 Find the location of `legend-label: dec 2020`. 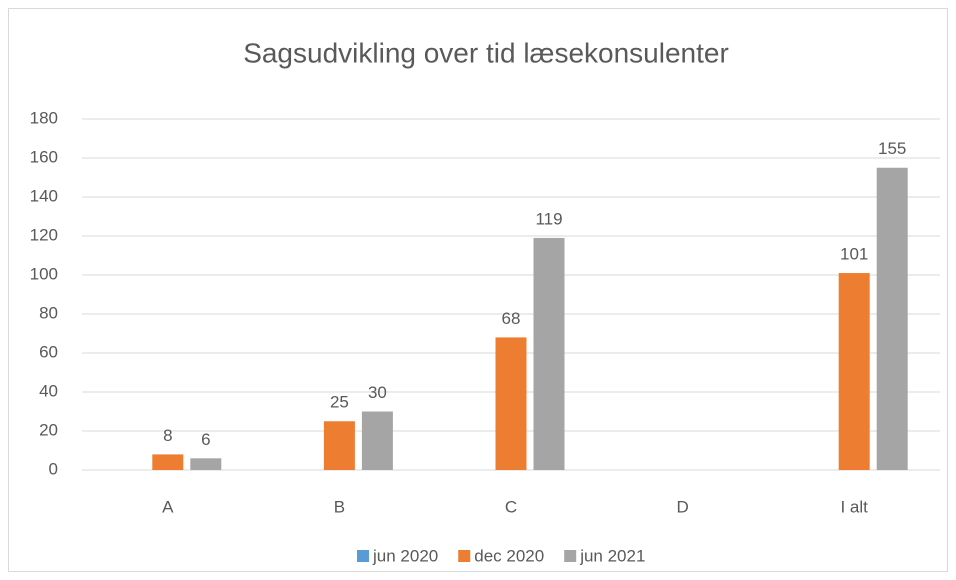

legend-label: dec 2020 is located at coordinates (509, 555).